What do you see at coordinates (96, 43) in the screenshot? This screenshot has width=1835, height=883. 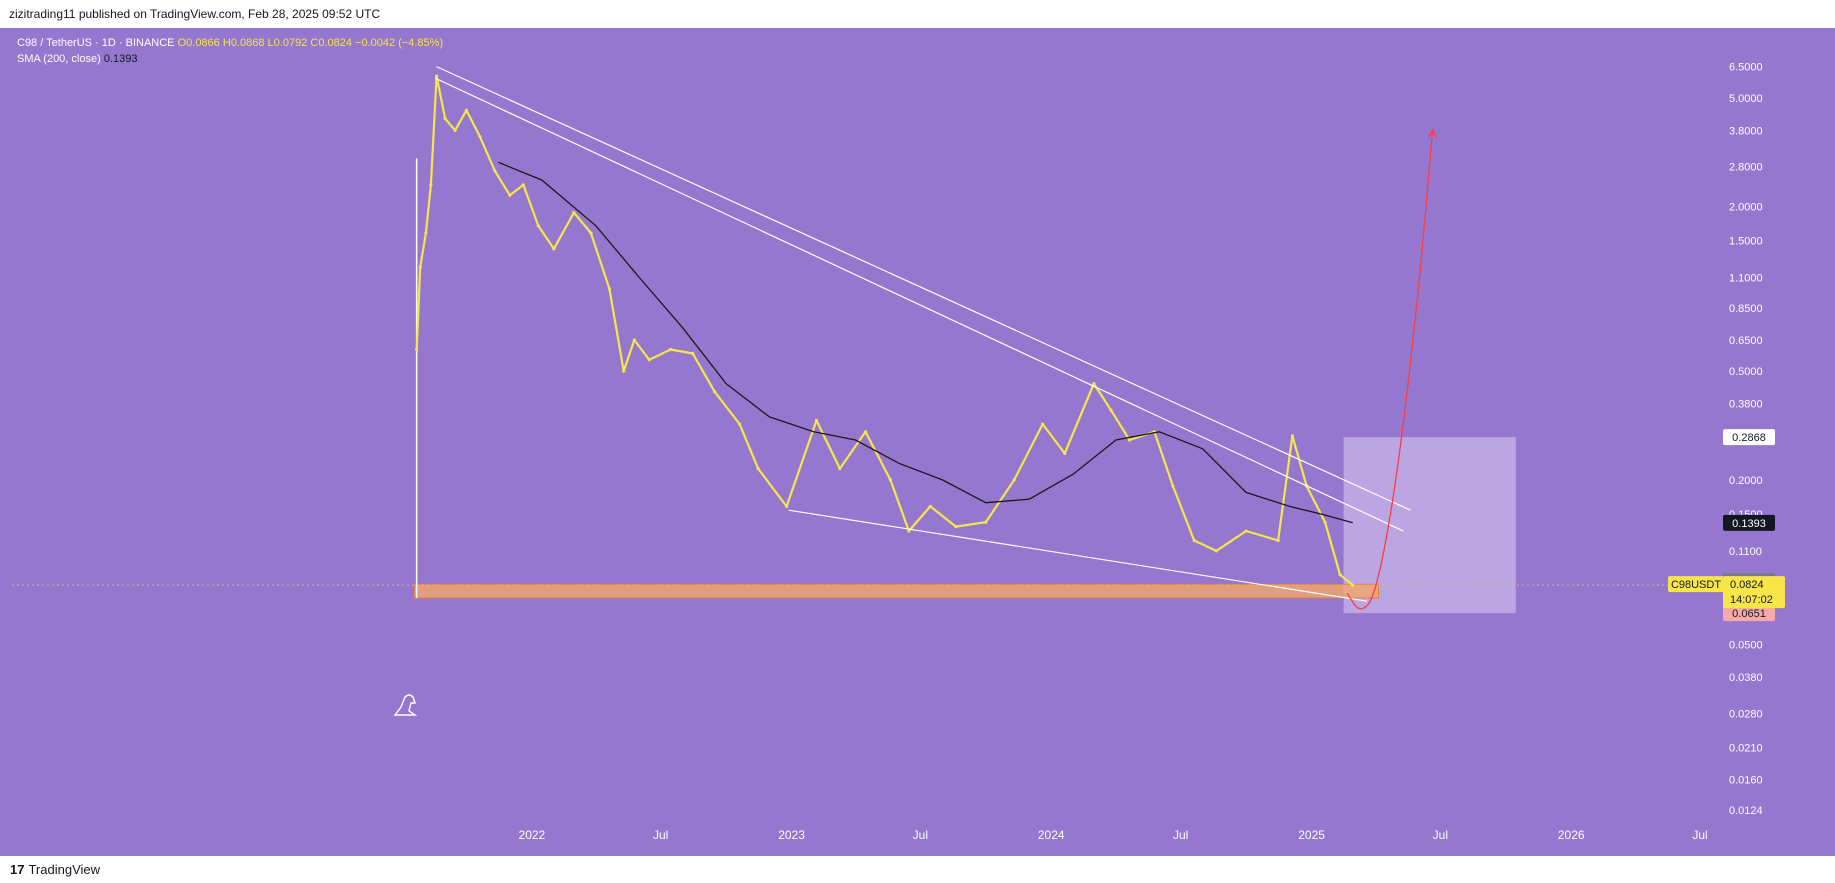 I see `symbol-name: C98 / TetherUS · 1D · BINANCE` at bounding box center [96, 43].